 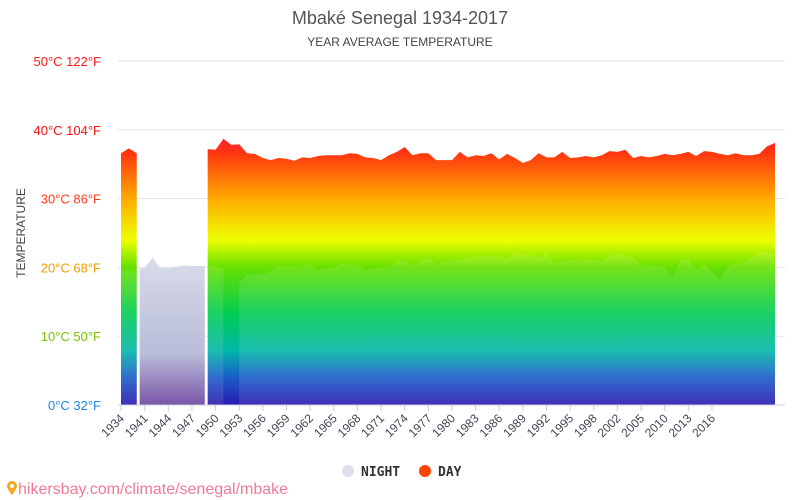 What do you see at coordinates (136, 425) in the screenshot?
I see `x-tick-label: 1941` at bounding box center [136, 425].